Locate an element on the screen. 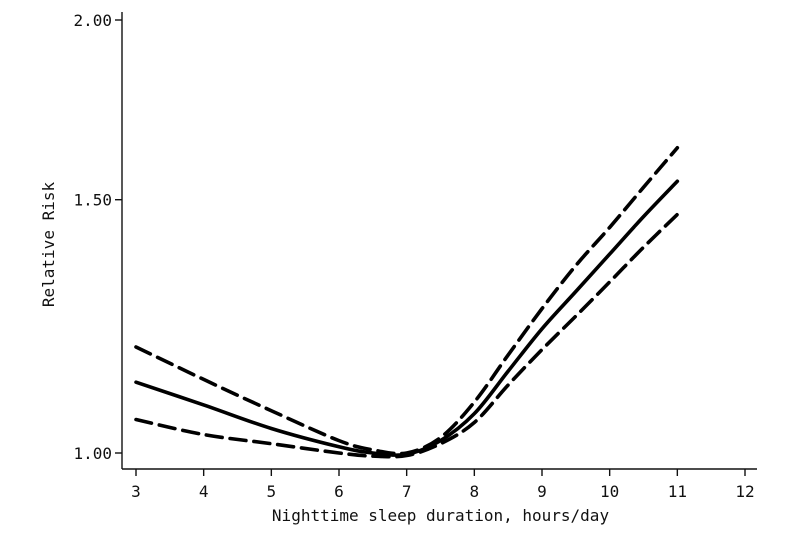 The height and width of the screenshot is (533, 800). x-tick-label: 3 is located at coordinates (136, 491).